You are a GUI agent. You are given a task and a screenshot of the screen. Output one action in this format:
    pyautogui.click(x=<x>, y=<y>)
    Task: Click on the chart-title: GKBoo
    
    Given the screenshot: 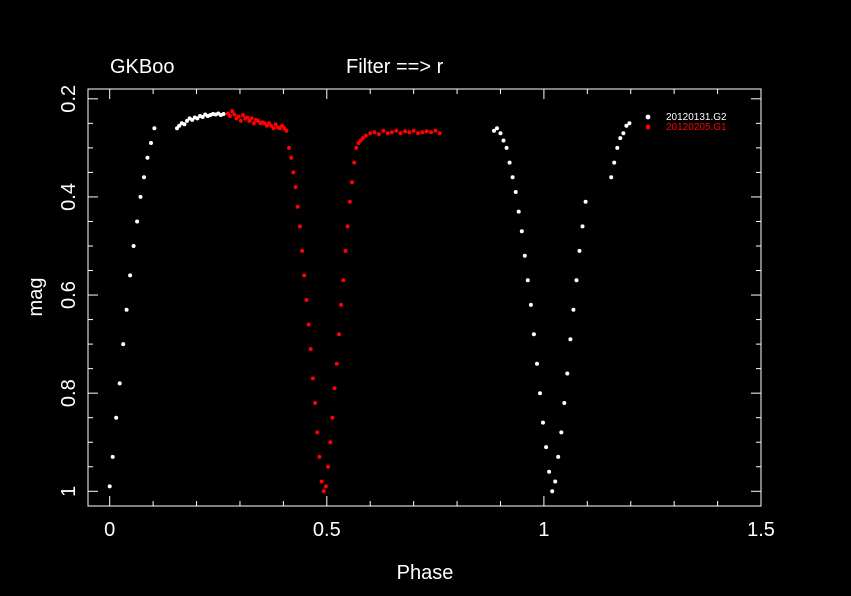 What is the action you would take?
    pyautogui.click(x=142, y=67)
    